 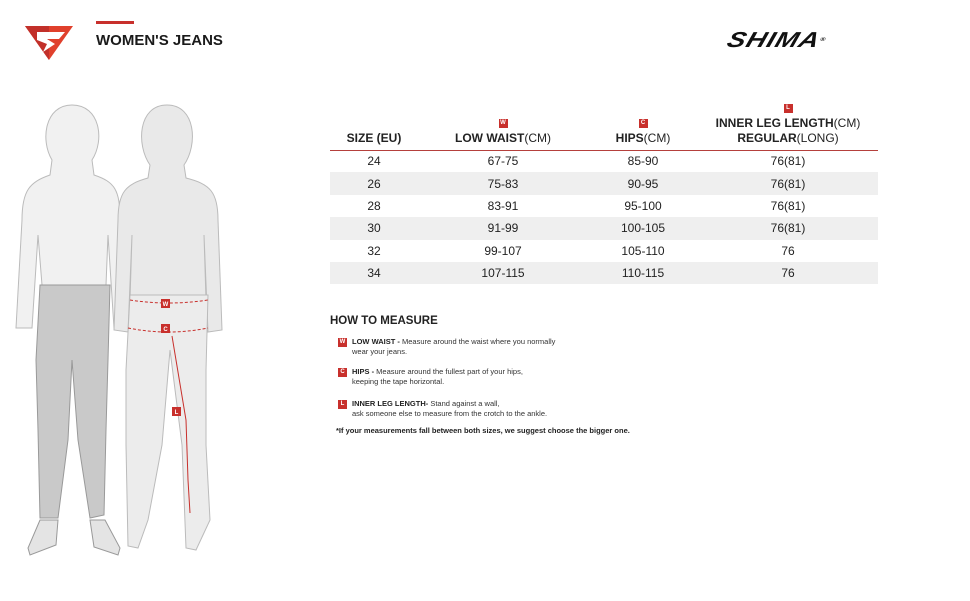 What do you see at coordinates (374, 228) in the screenshot?
I see `table-cell: 30` at bounding box center [374, 228].